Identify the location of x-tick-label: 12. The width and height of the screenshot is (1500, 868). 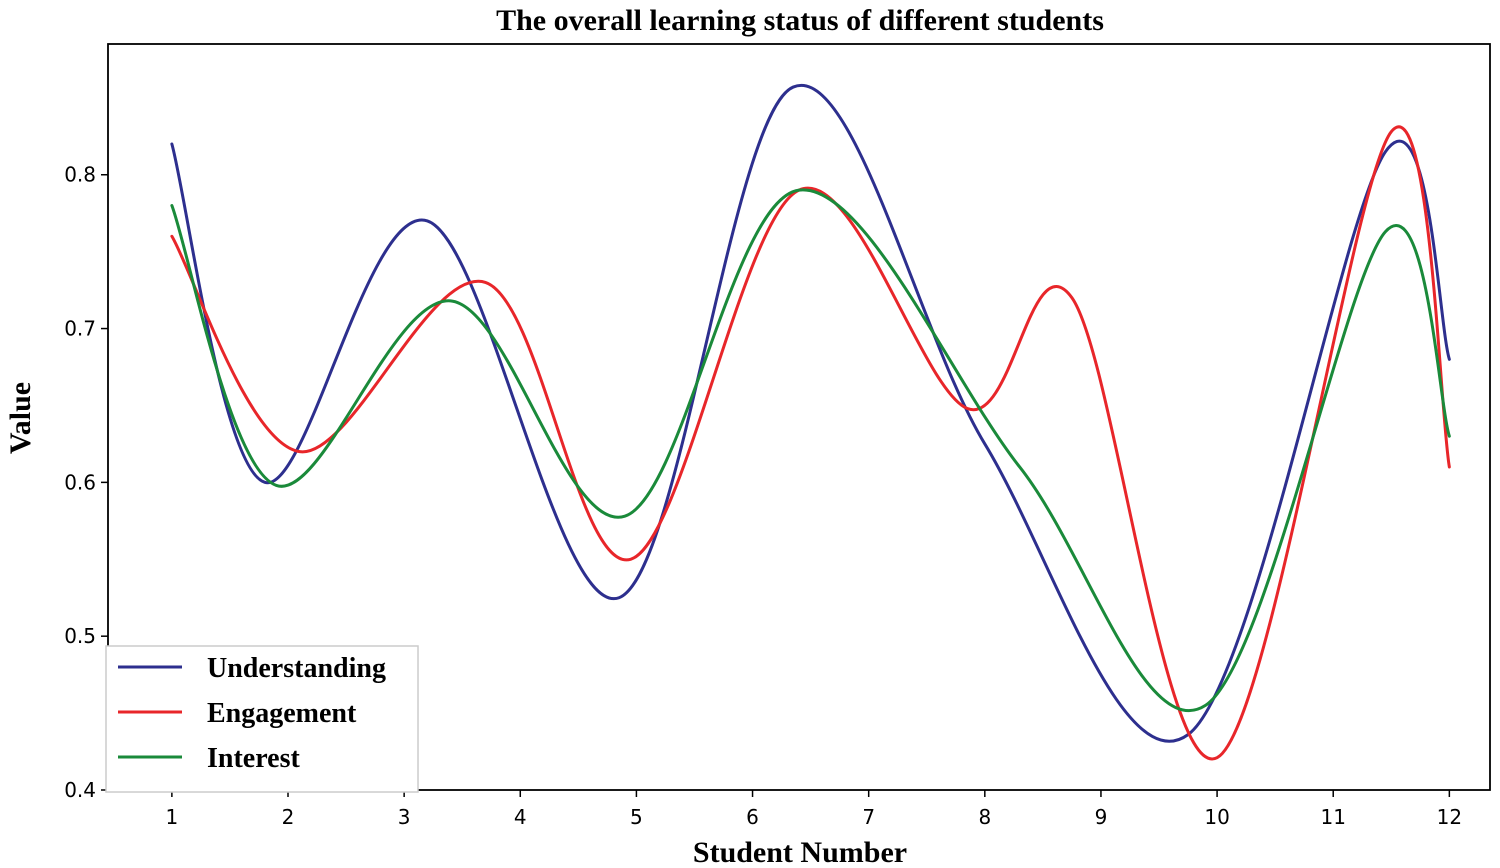
(1449, 817).